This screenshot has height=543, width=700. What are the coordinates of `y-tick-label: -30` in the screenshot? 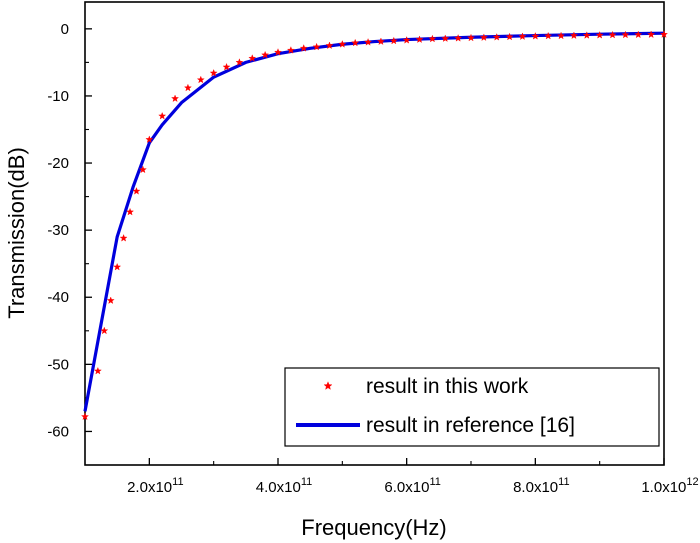 It's located at (58, 230).